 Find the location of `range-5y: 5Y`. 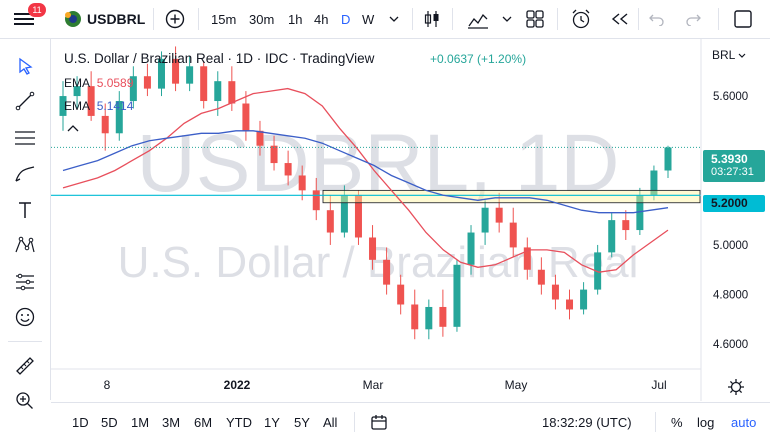

range-5y: 5Y is located at coordinates (302, 422).